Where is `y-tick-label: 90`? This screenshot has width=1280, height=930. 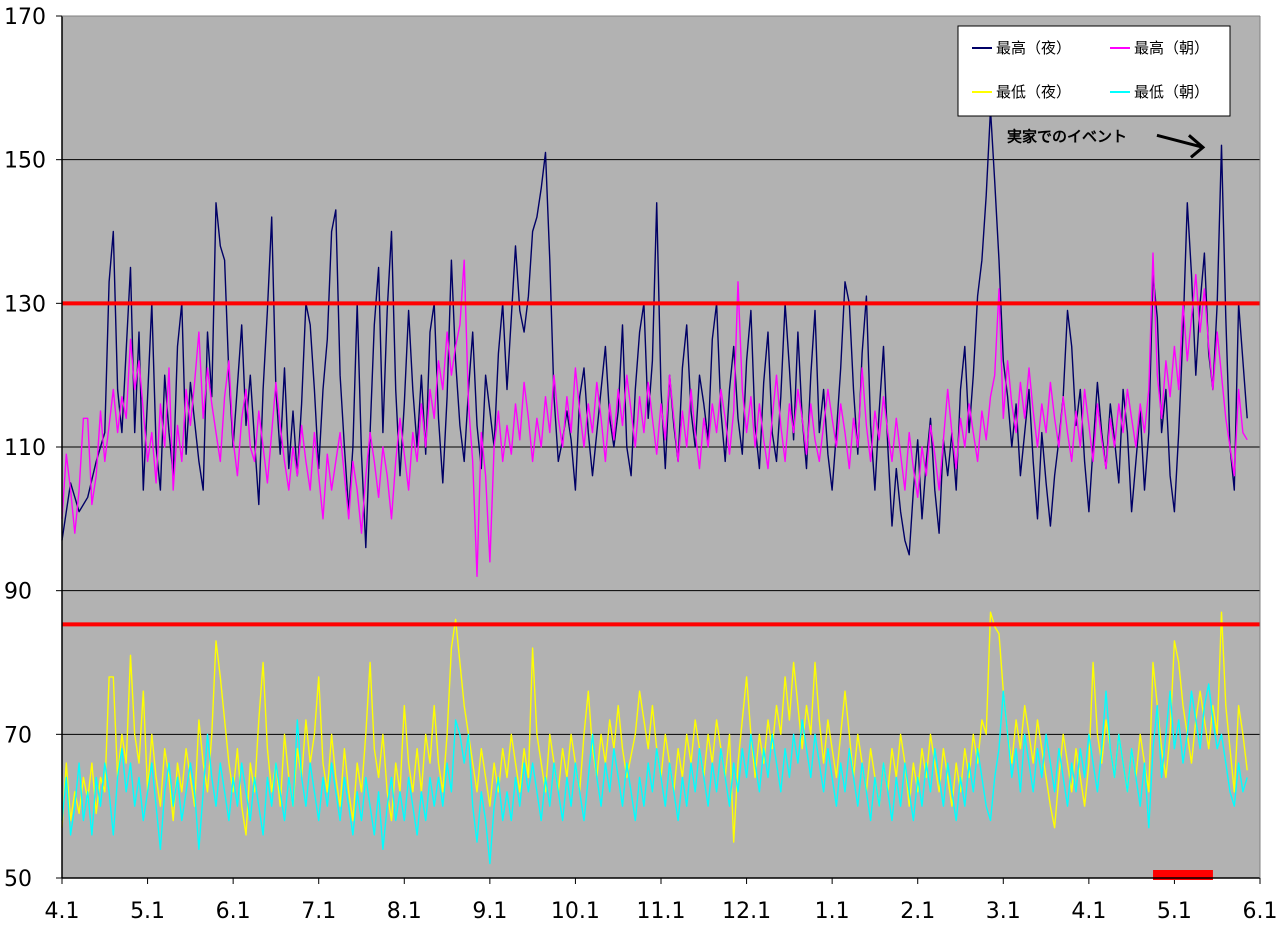 y-tick-label: 90 is located at coordinates (18, 592).